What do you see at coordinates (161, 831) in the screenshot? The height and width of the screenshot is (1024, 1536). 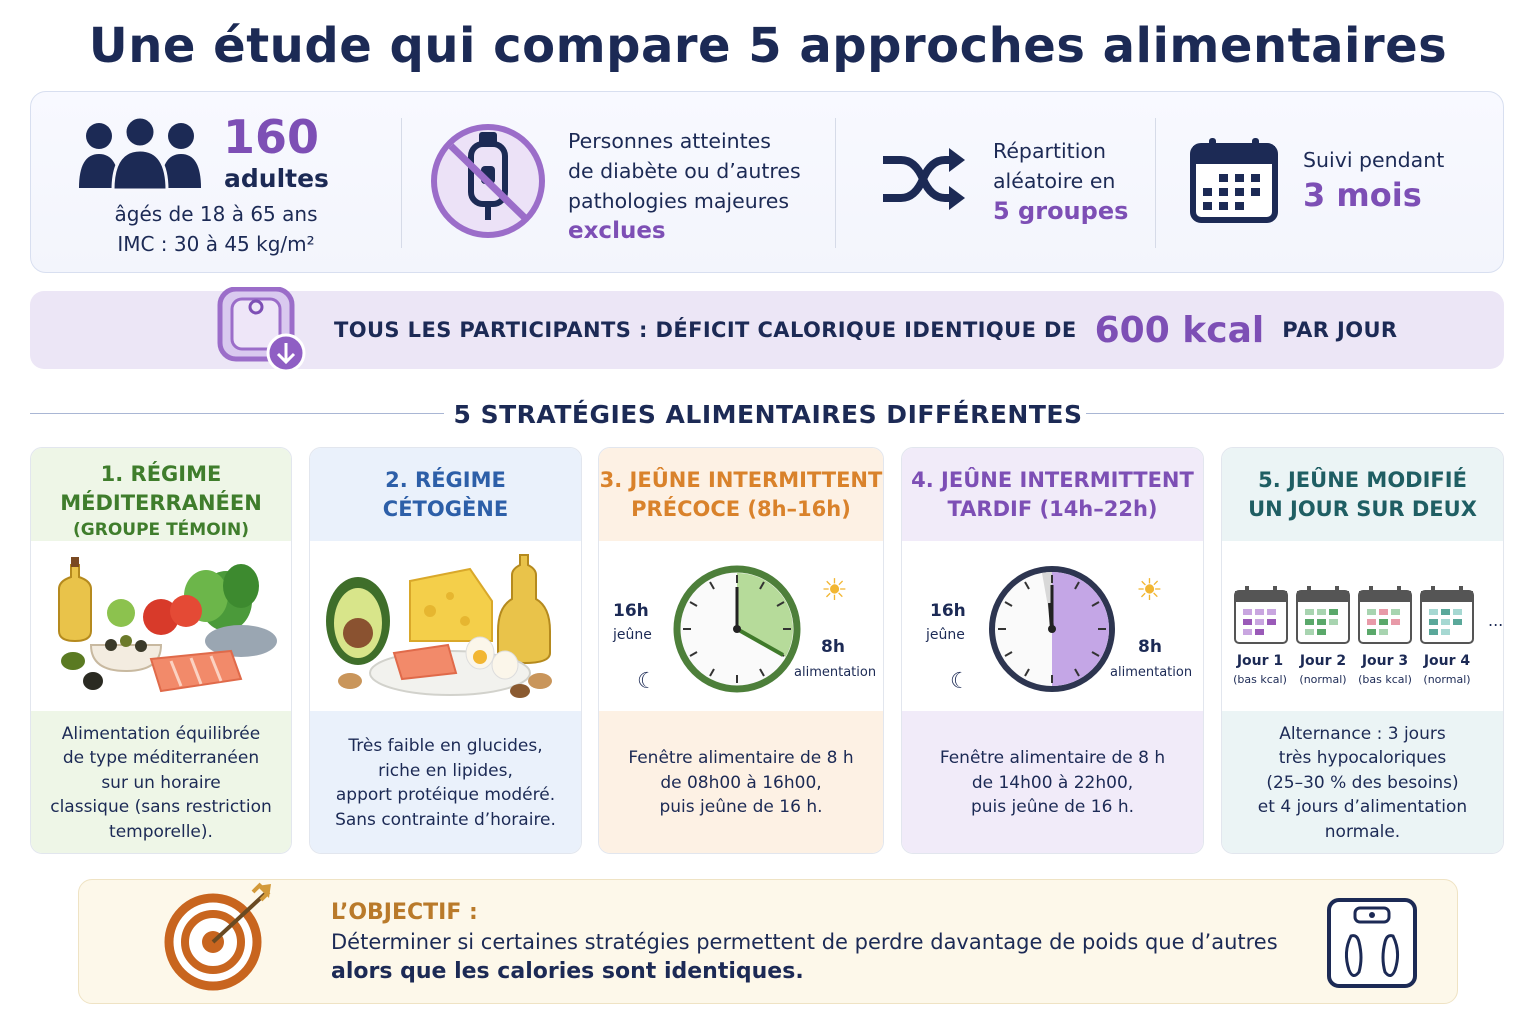 I see `strategy-desc-line: temporelle).` at bounding box center [161, 831].